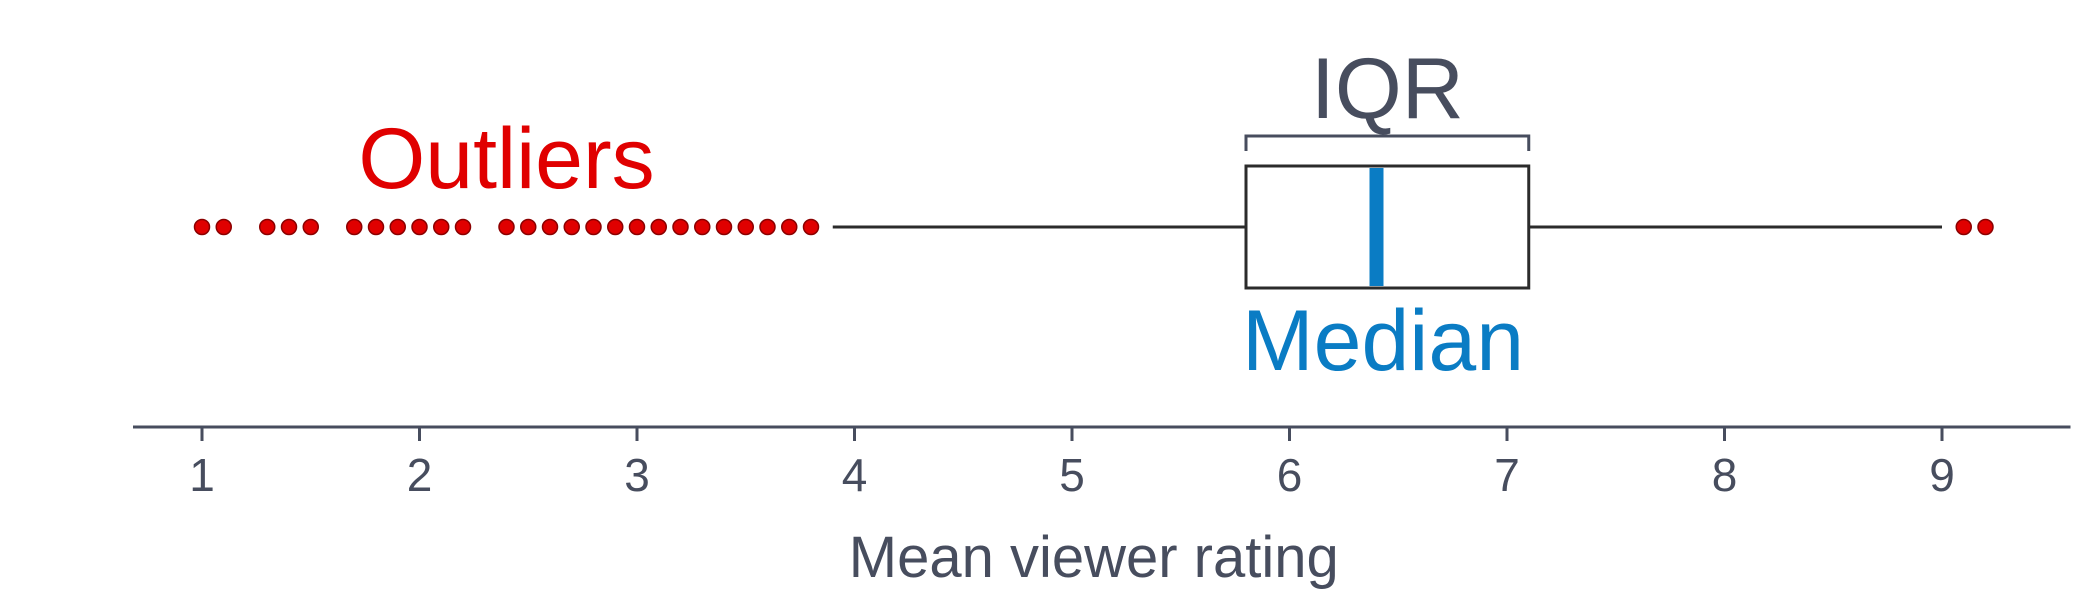  Describe the element at coordinates (1942, 475) in the screenshot. I see `x-tick-label-9: 9` at that location.